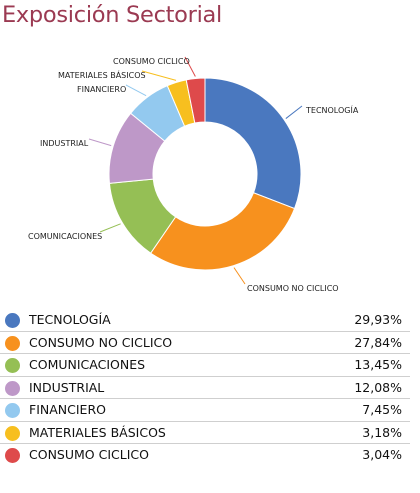 The height and width of the screenshot is (493, 420). What do you see at coordinates (378, 364) in the screenshot?
I see `legend-value: 13,45%` at bounding box center [378, 364].